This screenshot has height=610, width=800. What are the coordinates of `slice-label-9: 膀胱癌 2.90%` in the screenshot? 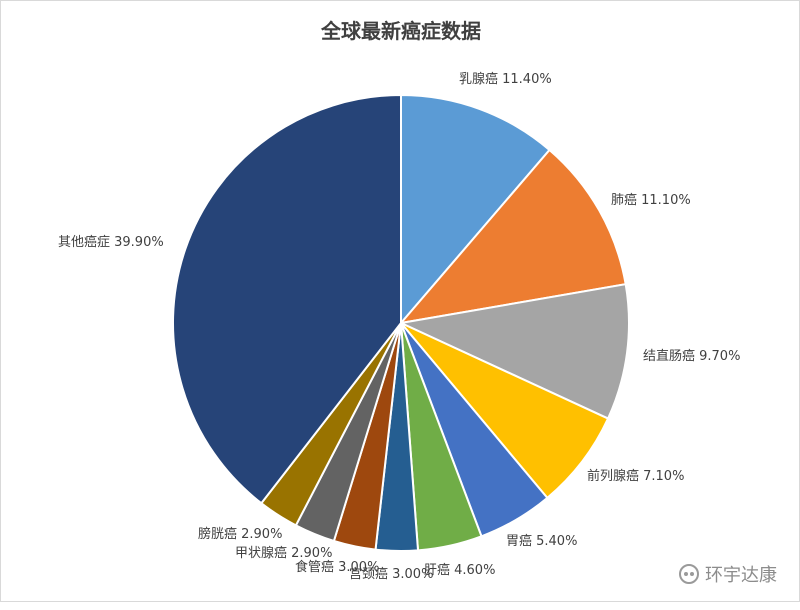 It's located at (240, 534).